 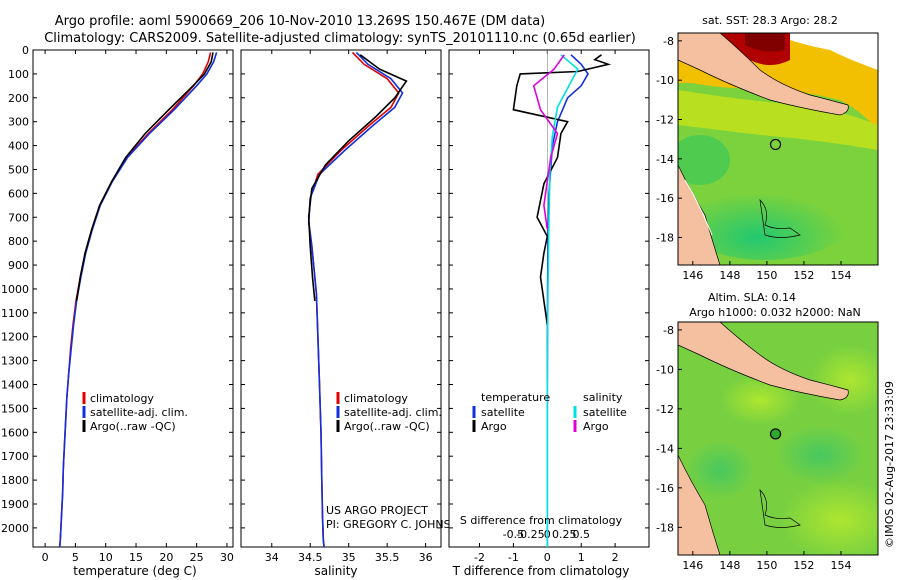 I want to click on series-line-s-satellite, so click(x=562, y=300).